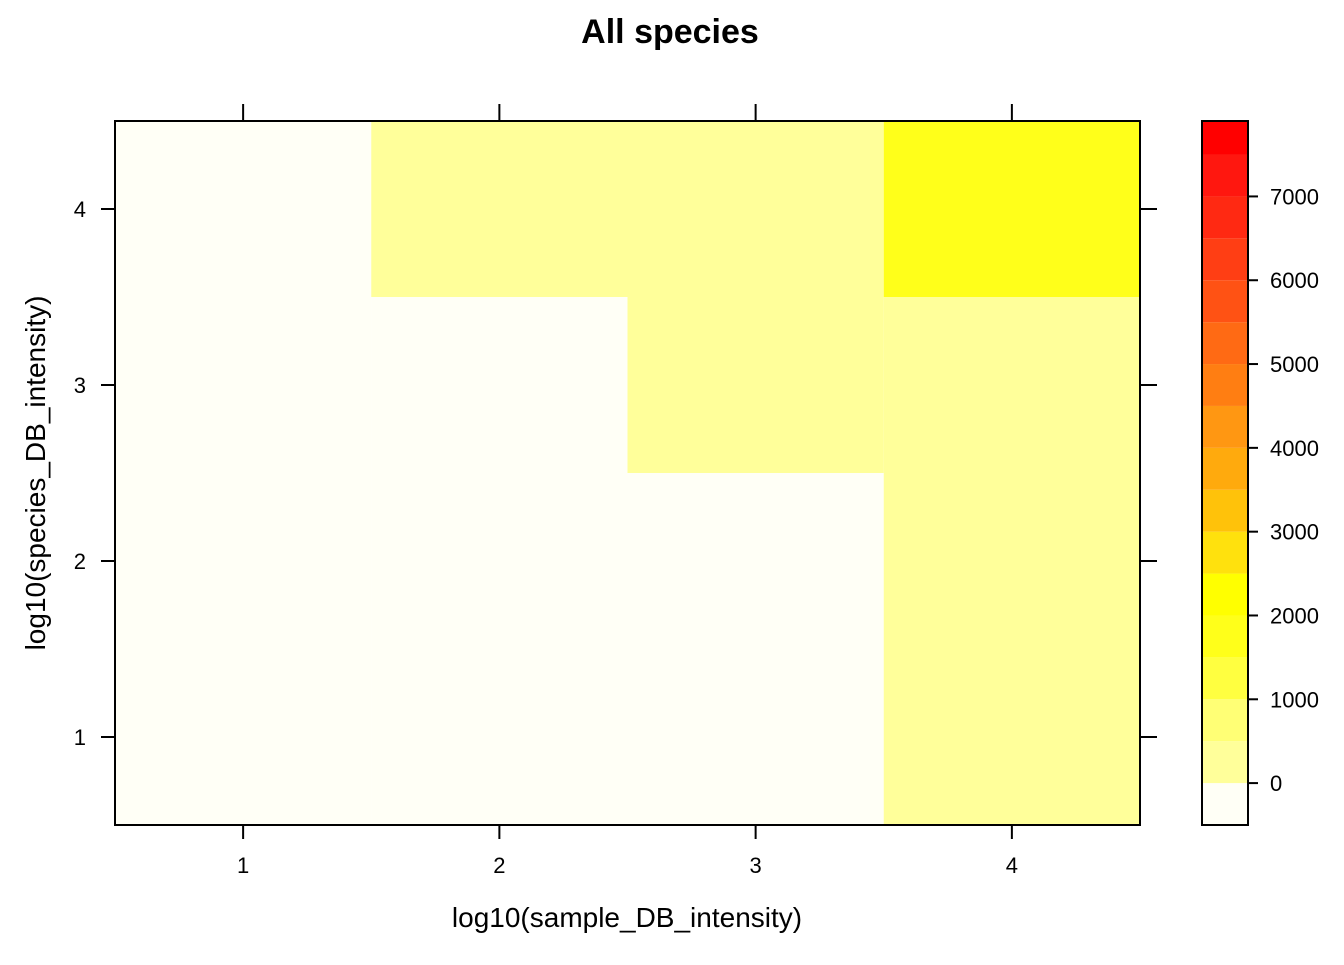 Image resolution: width=1344 pixels, height=965 pixels. What do you see at coordinates (1276, 783) in the screenshot?
I see `colorbar-tick-label: 0` at bounding box center [1276, 783].